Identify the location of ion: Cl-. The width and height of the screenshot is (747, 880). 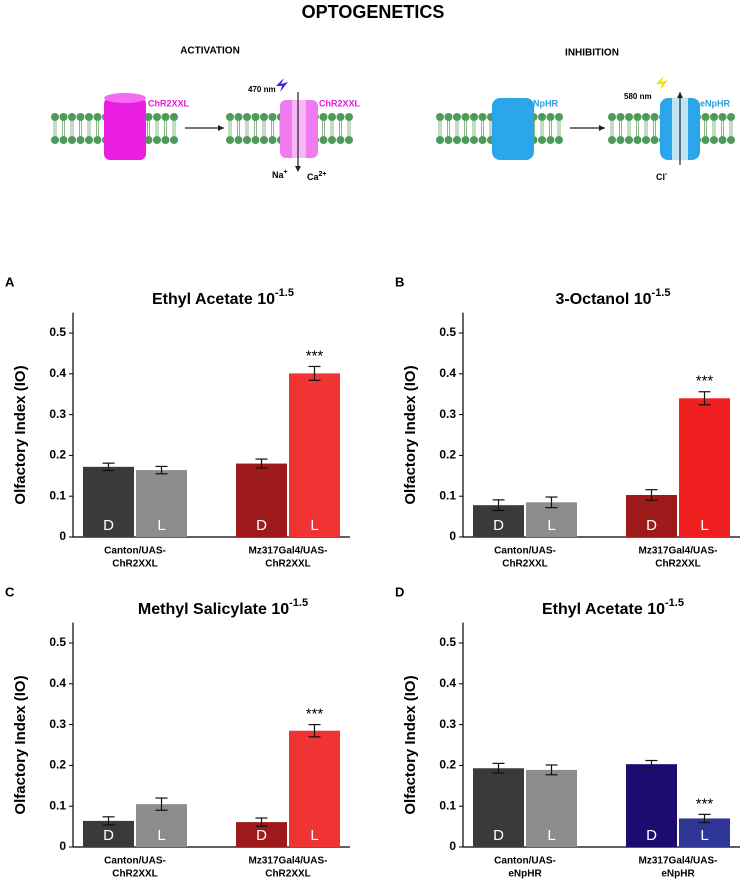
(662, 177).